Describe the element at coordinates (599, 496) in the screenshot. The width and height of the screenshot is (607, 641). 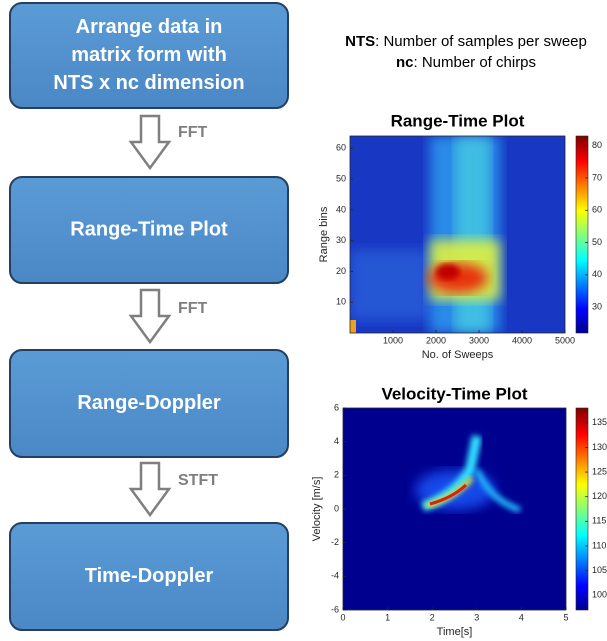
I see `colorbar-tick-label: 120` at that location.